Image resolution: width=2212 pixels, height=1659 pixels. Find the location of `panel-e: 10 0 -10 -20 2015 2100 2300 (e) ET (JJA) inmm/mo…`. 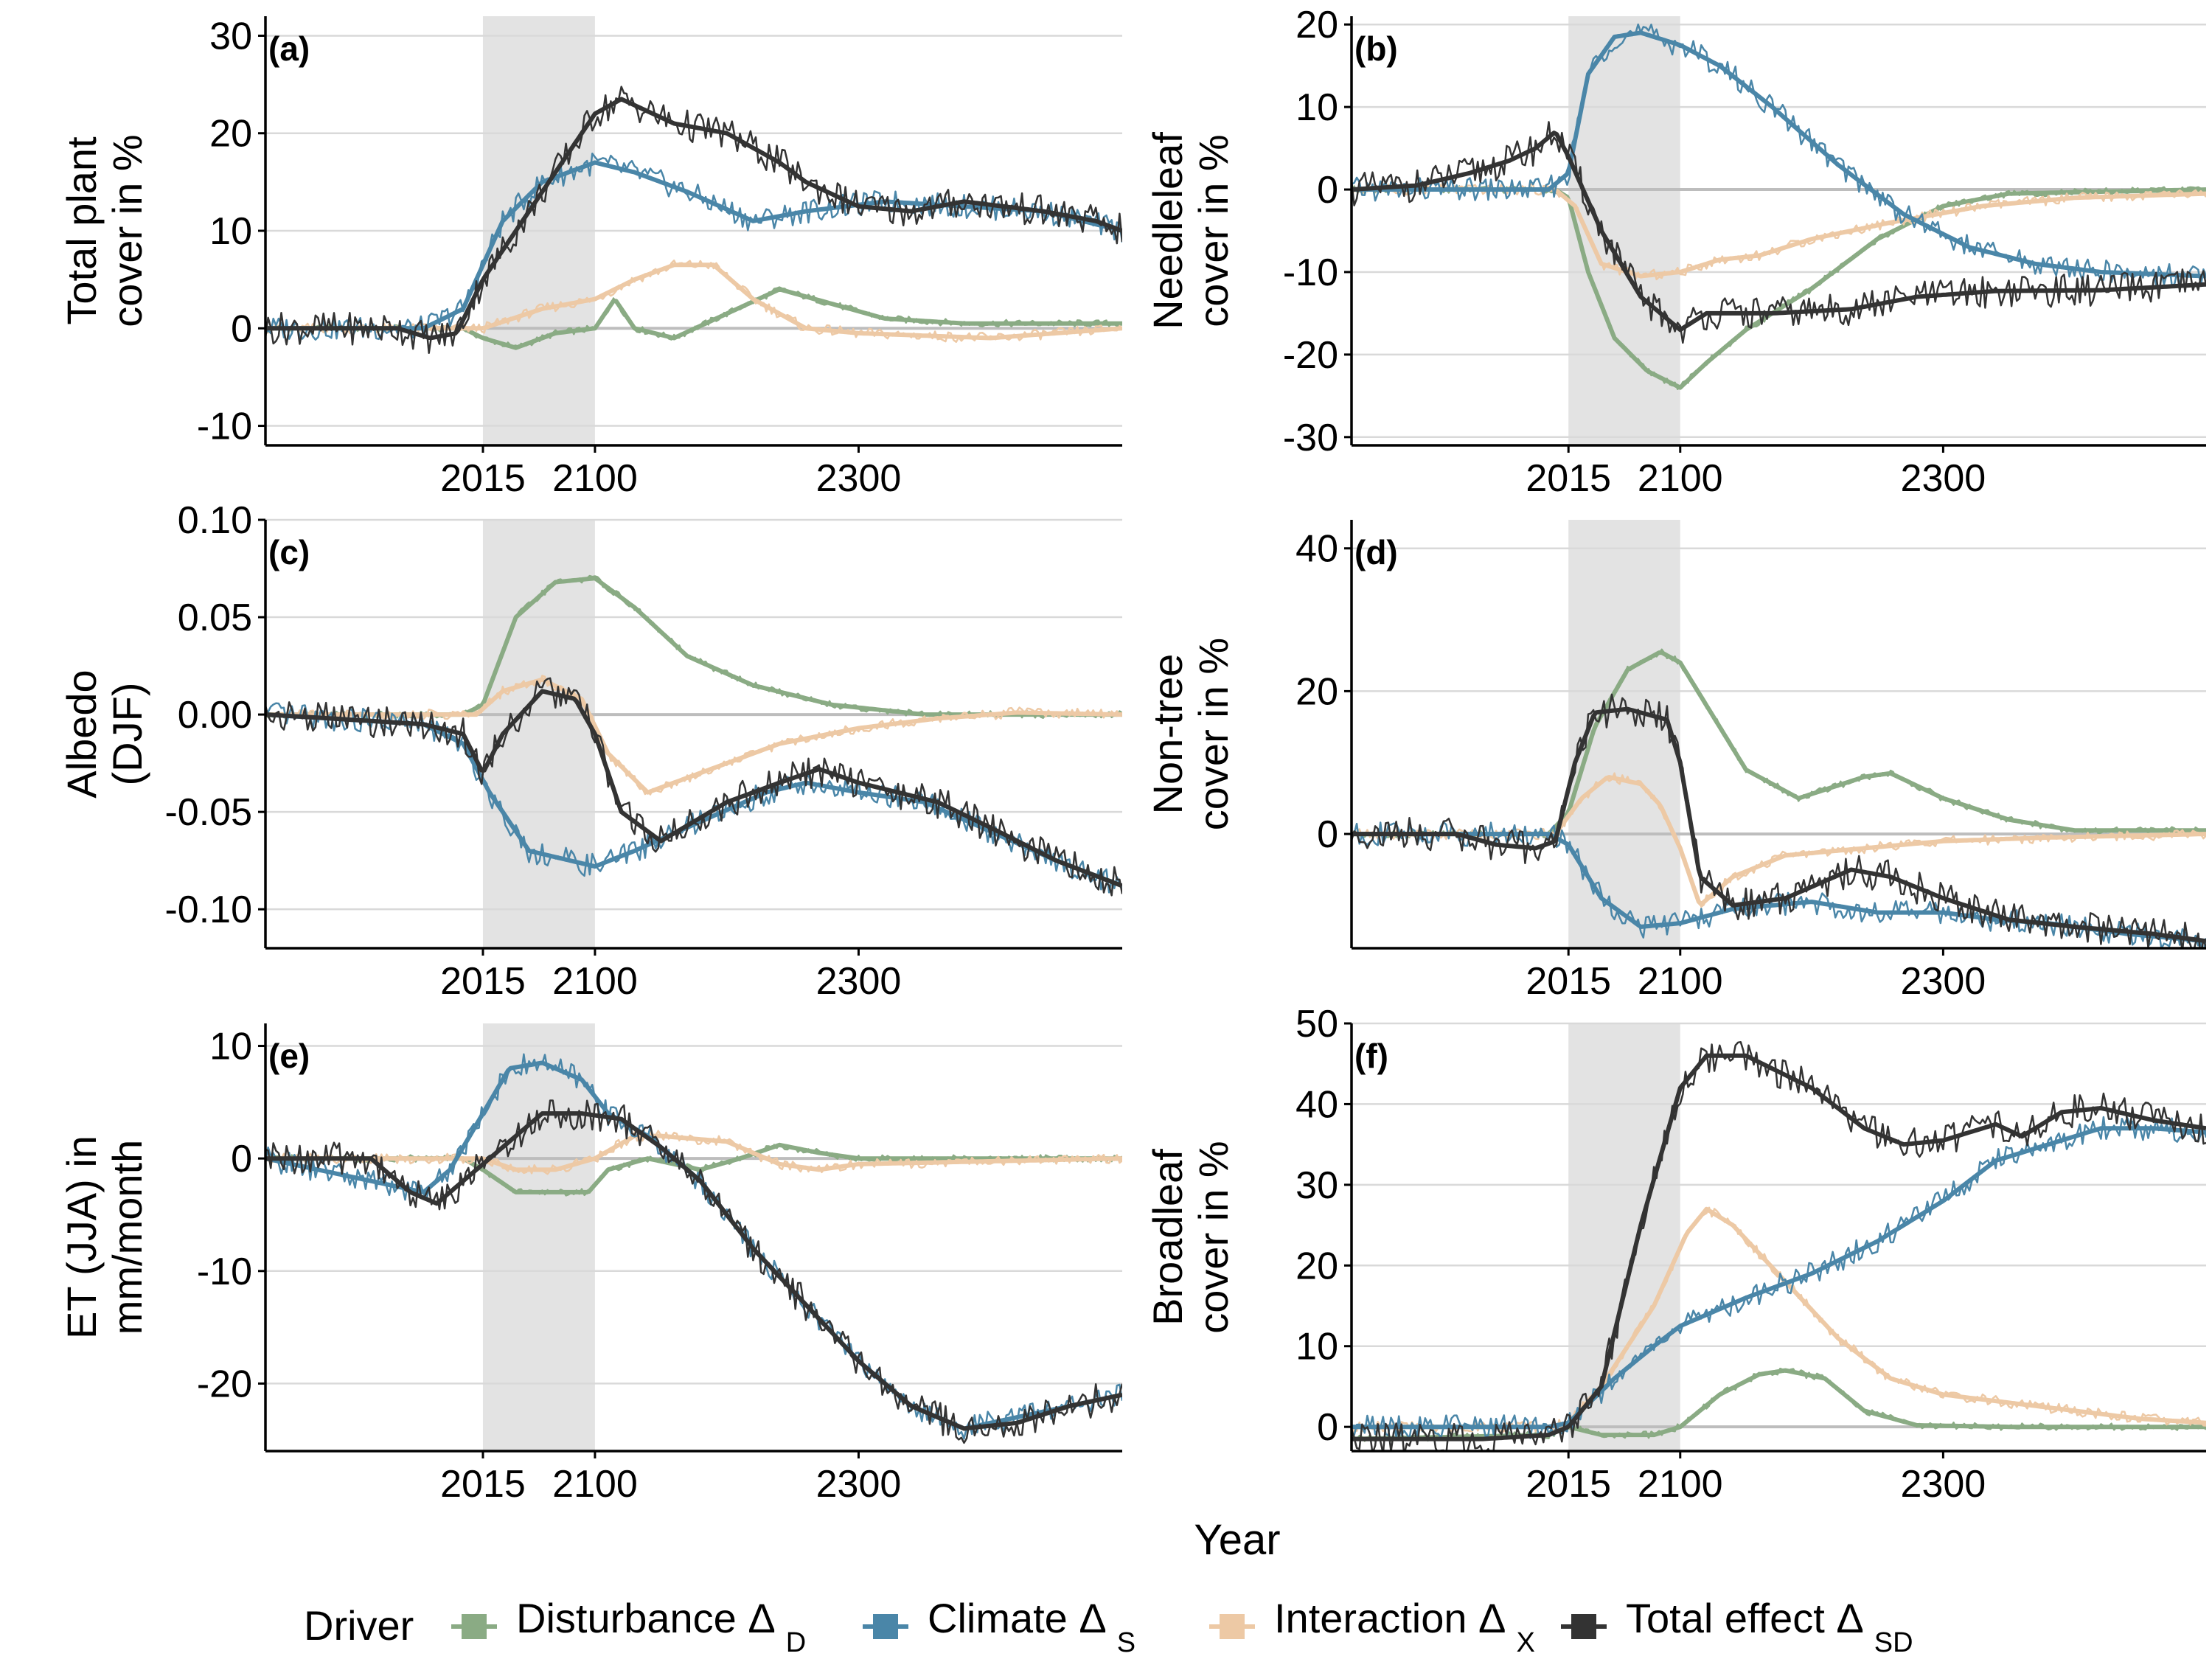

panel-e: 10 0 -10 -20 2015 2100 2300 (e) ET (JJA) inmm/mo… is located at coordinates (590, 1264).